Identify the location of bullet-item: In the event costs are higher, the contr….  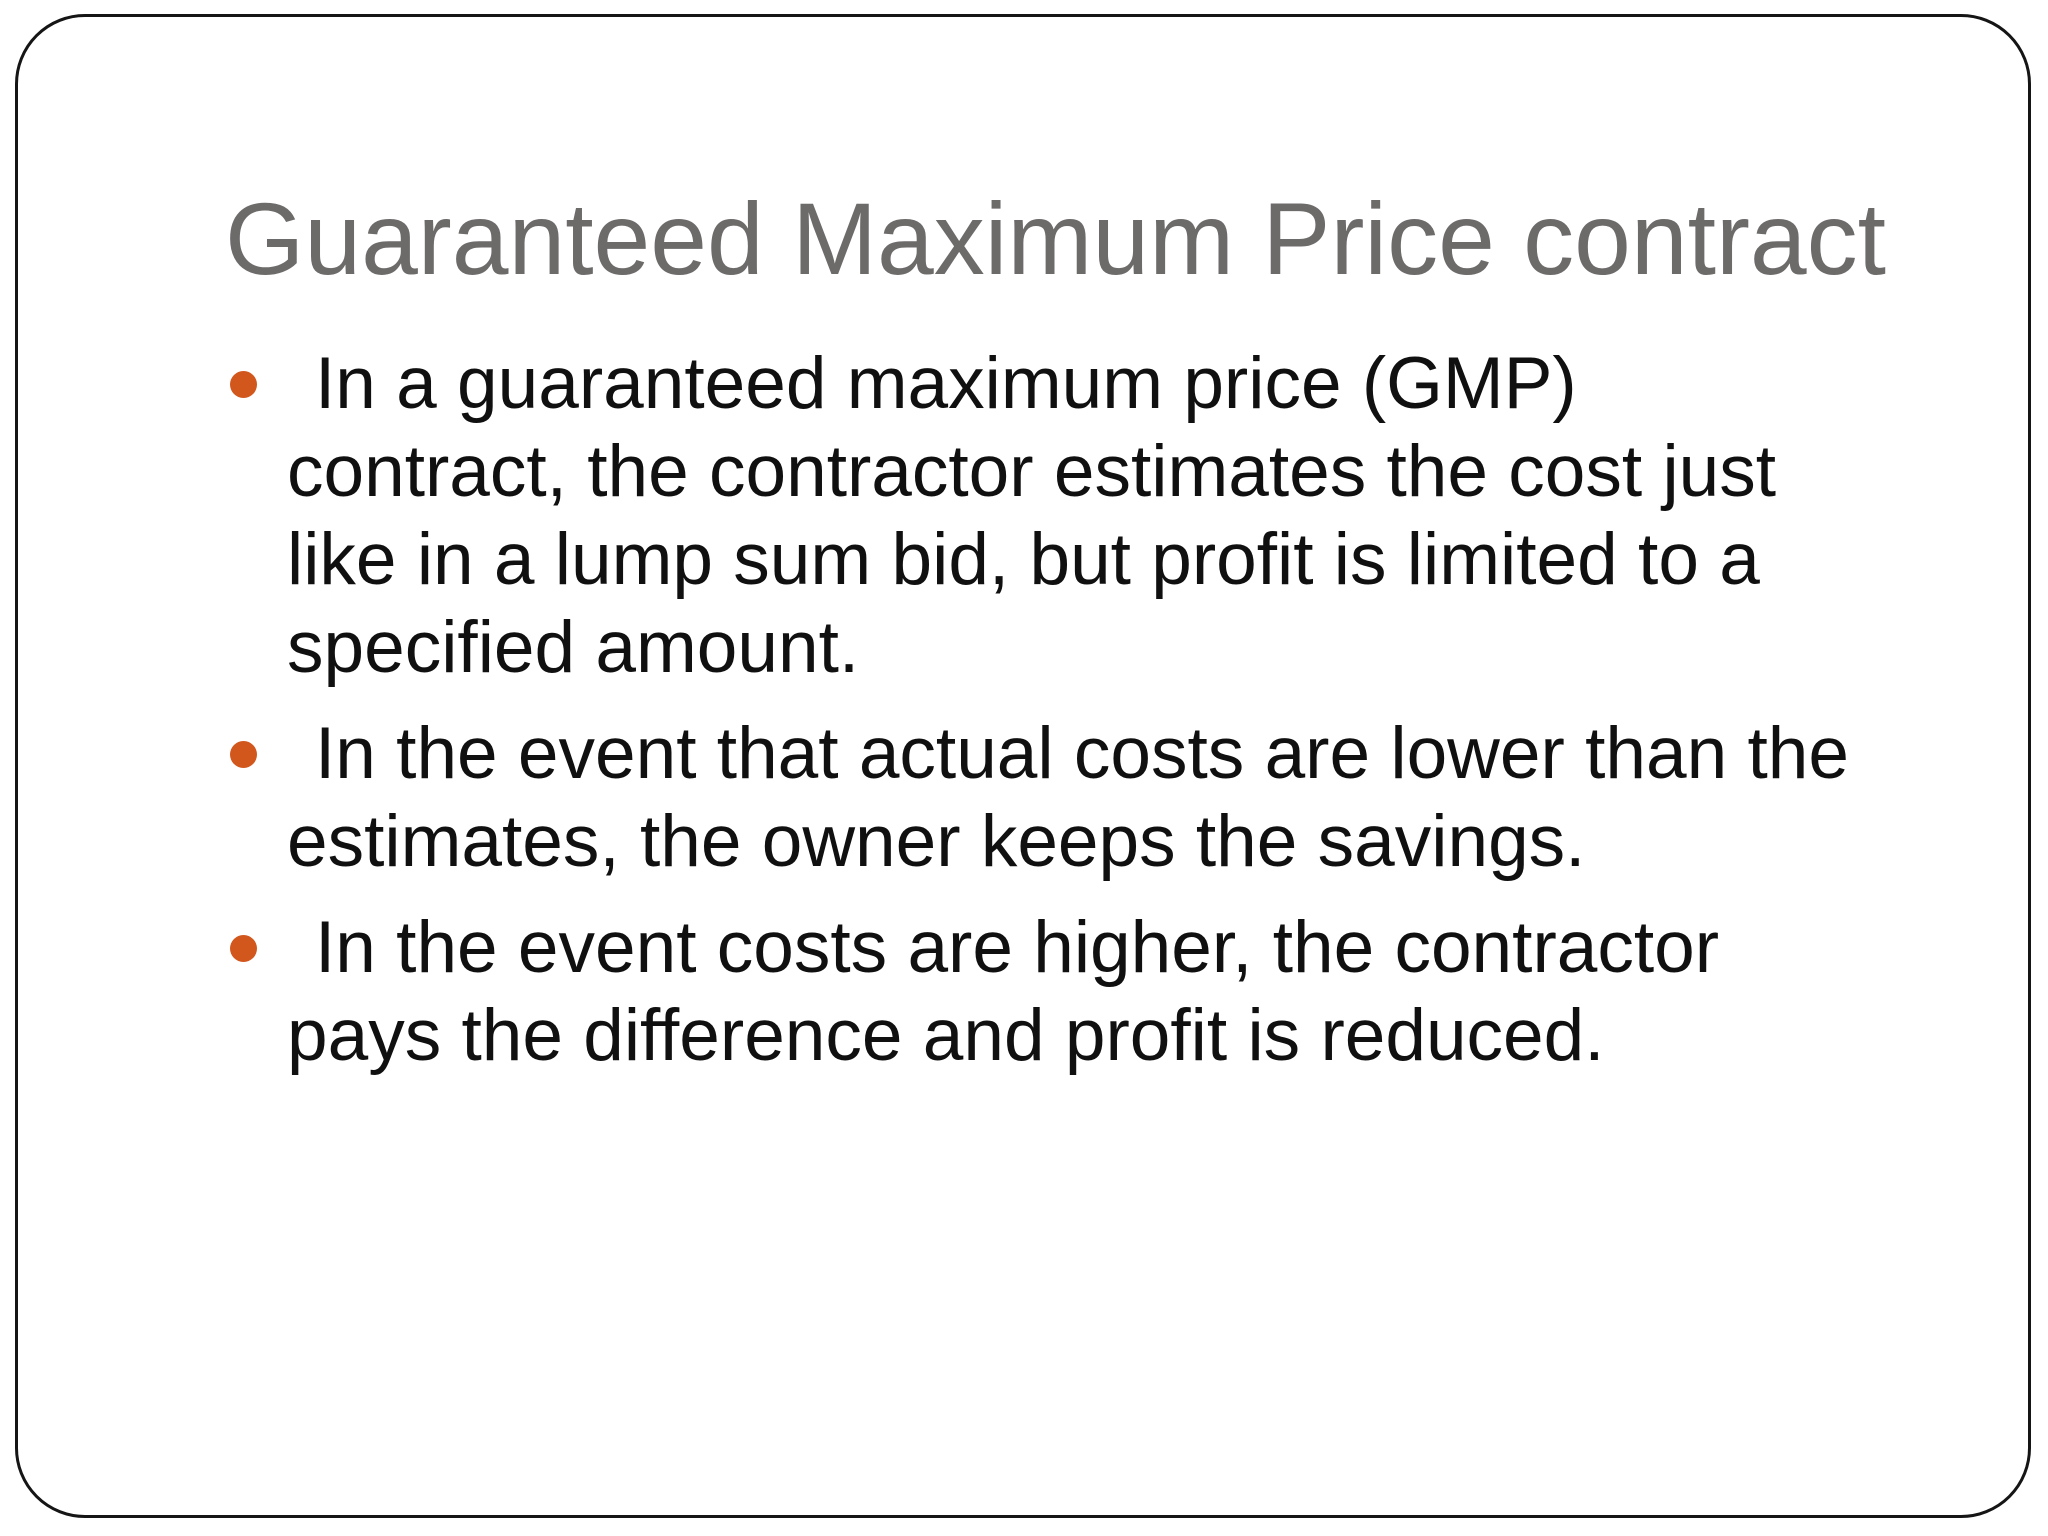
(1037, 992).